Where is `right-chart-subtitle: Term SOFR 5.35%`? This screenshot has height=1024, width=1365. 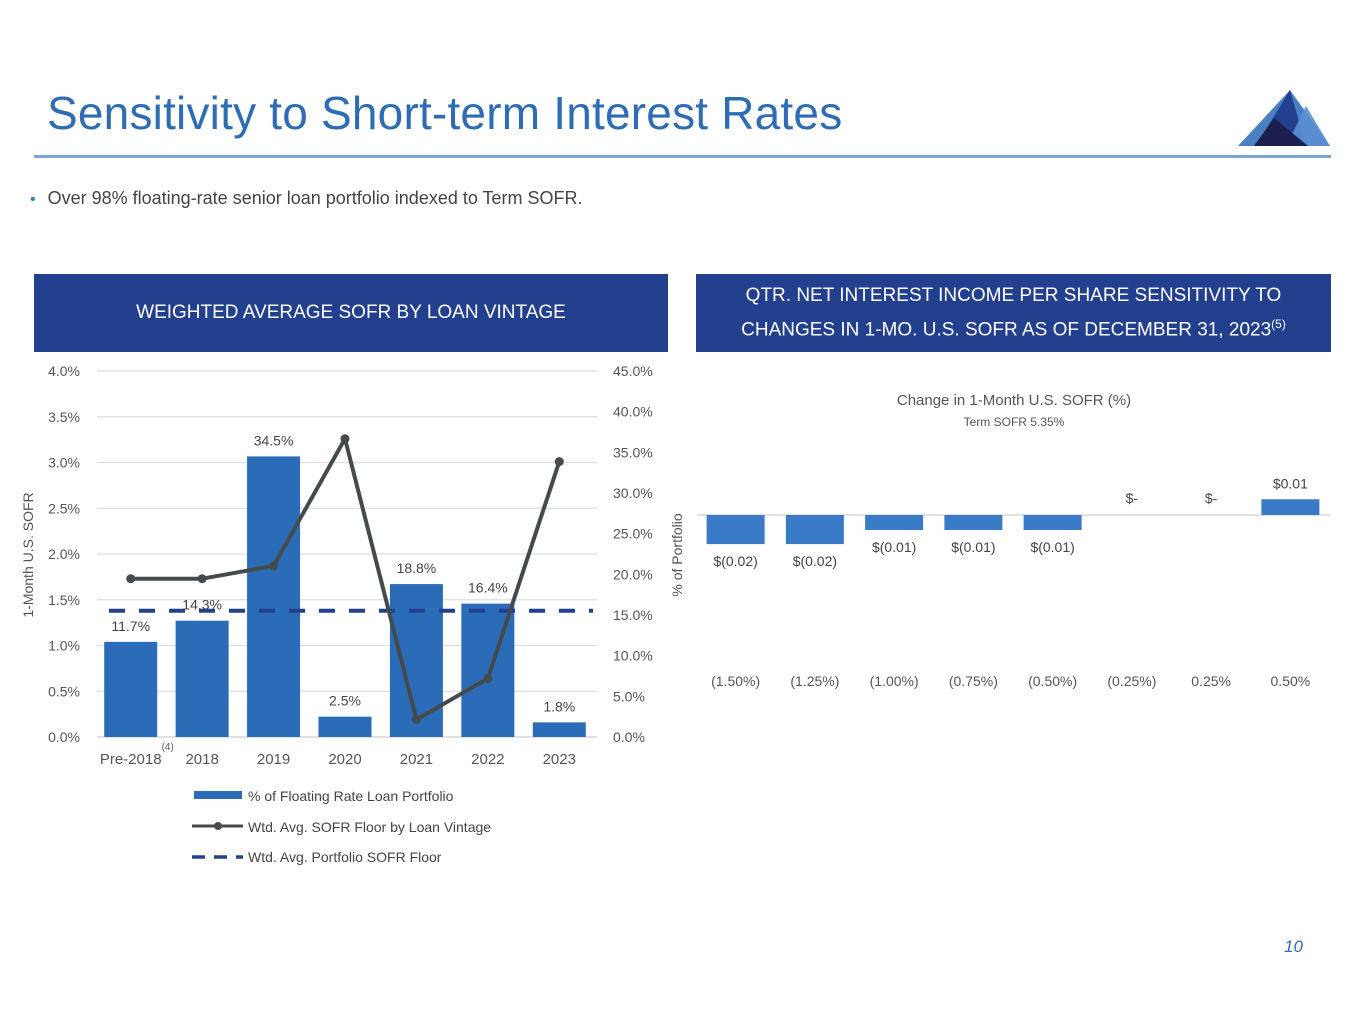
right-chart-subtitle: Term SOFR 5.35% is located at coordinates (1014, 422).